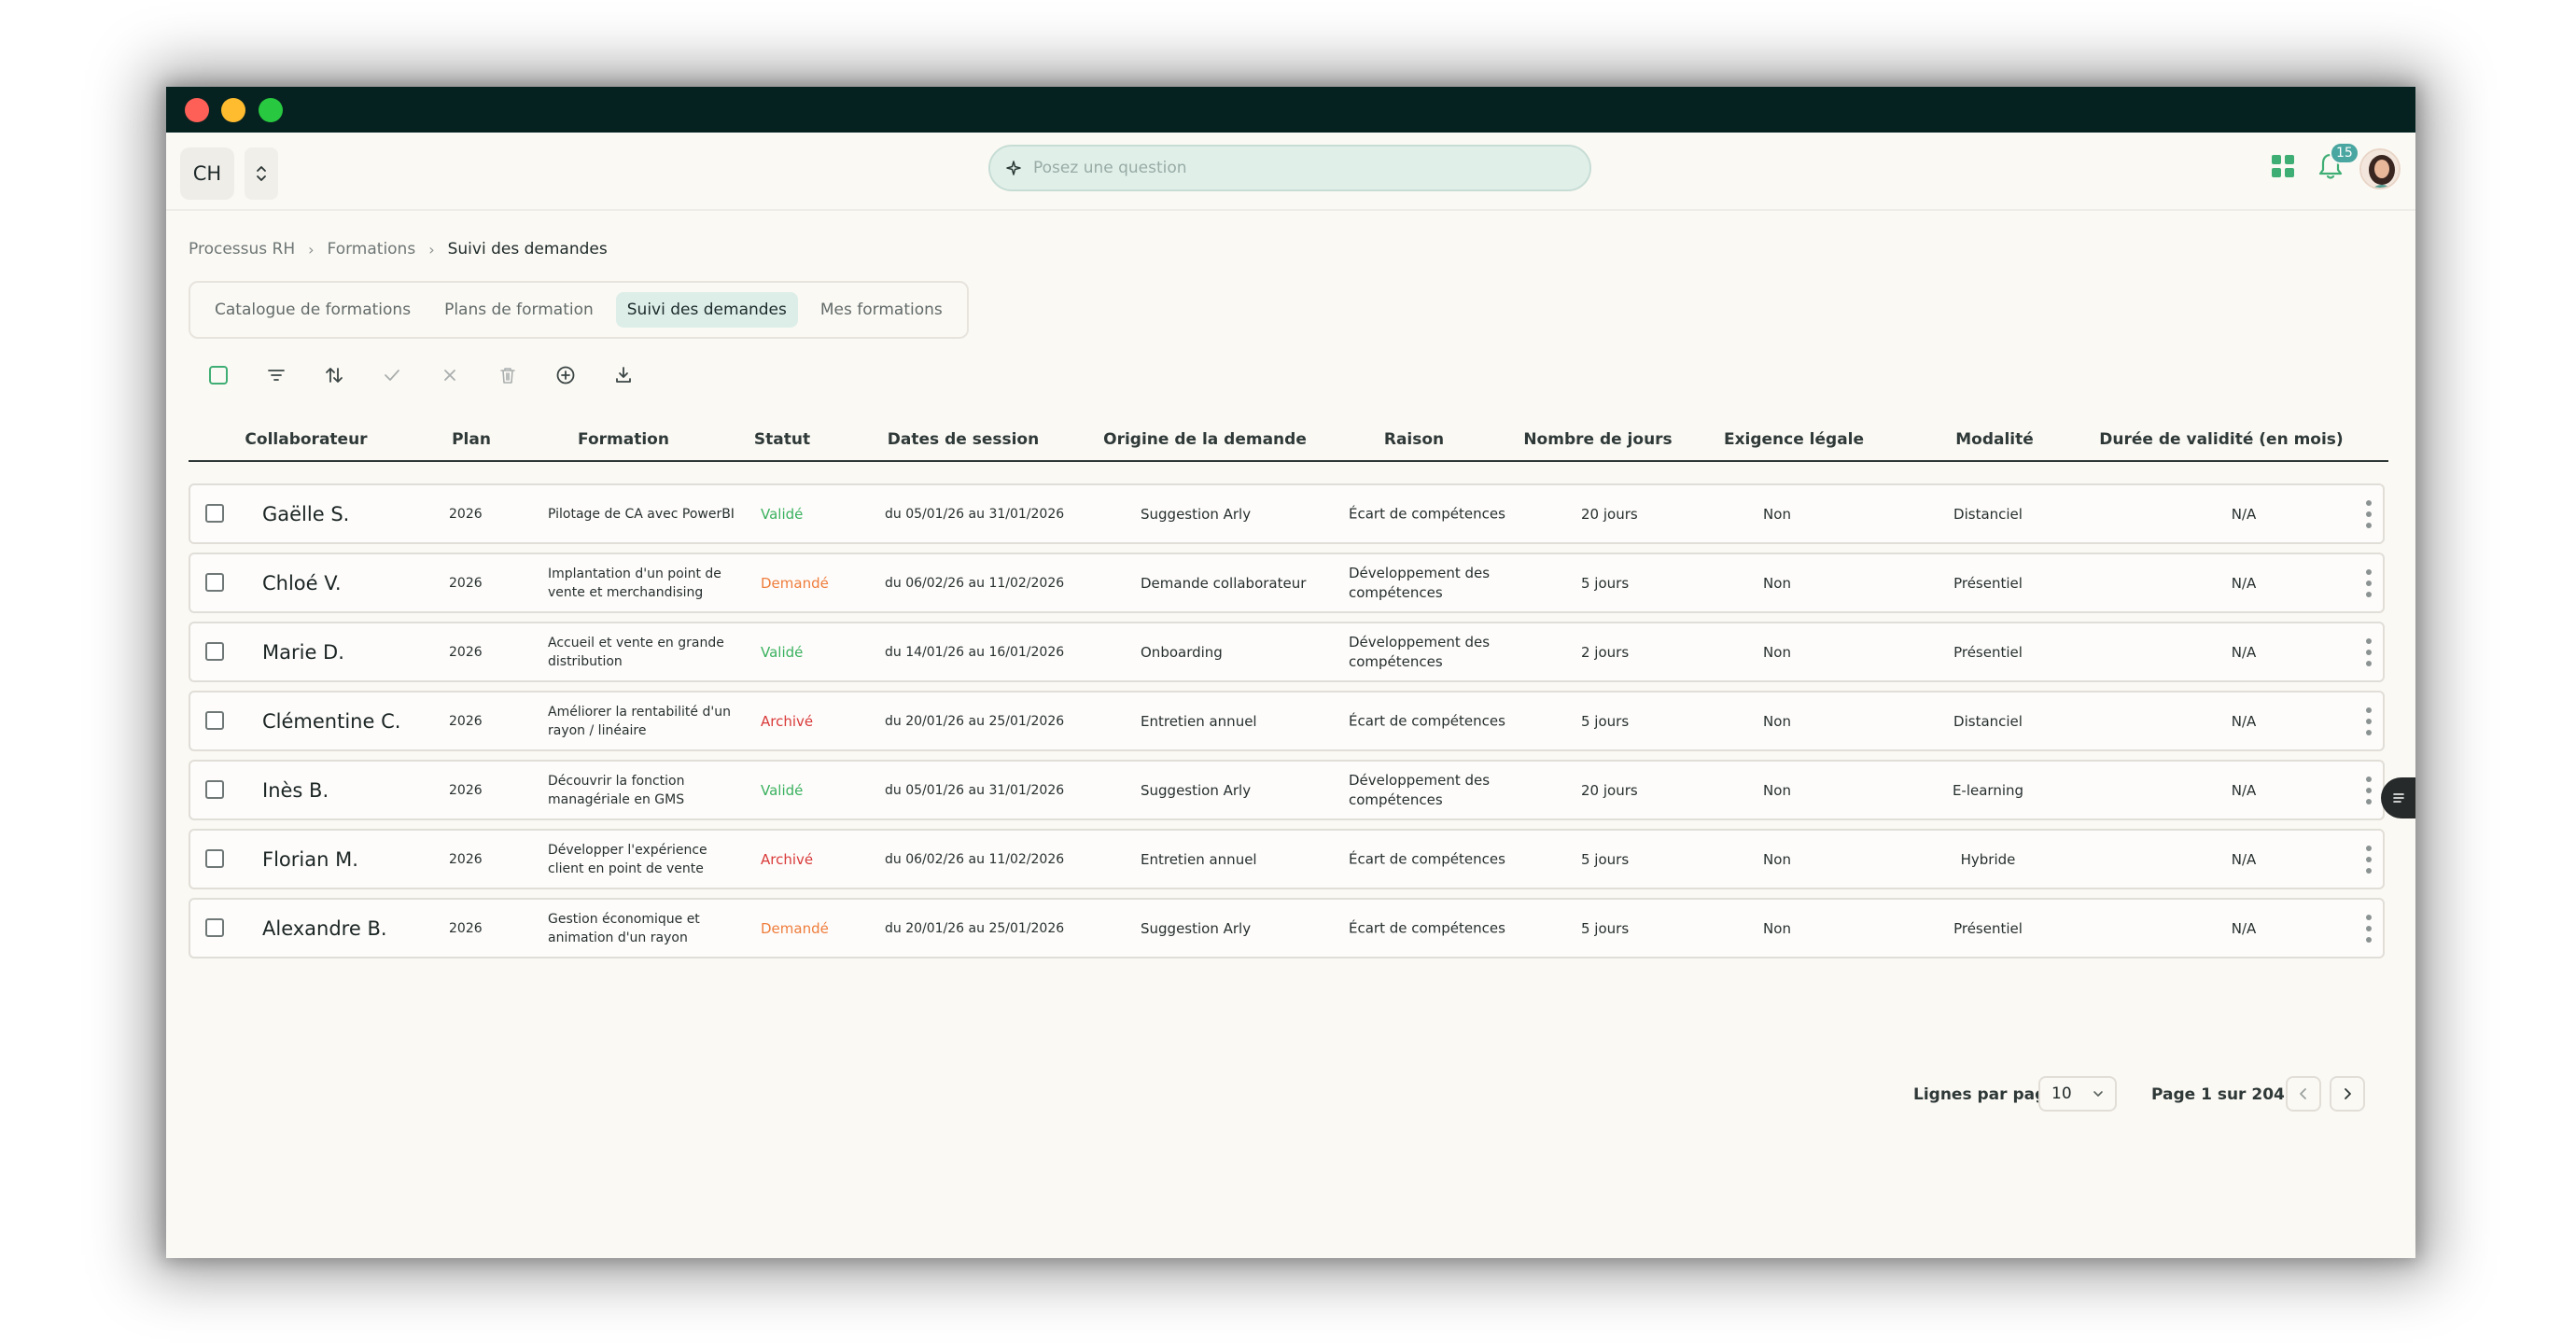 The height and width of the screenshot is (1343, 2576). What do you see at coordinates (207, 174) in the screenshot?
I see `workspace-badge: CH` at bounding box center [207, 174].